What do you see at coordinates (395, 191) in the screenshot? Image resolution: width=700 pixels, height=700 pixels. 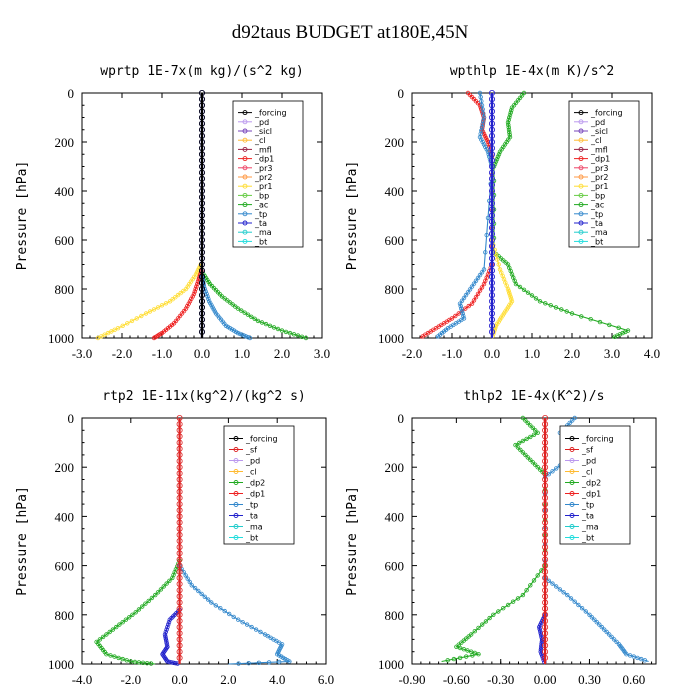 I see `y-tick-label: 400` at bounding box center [395, 191].